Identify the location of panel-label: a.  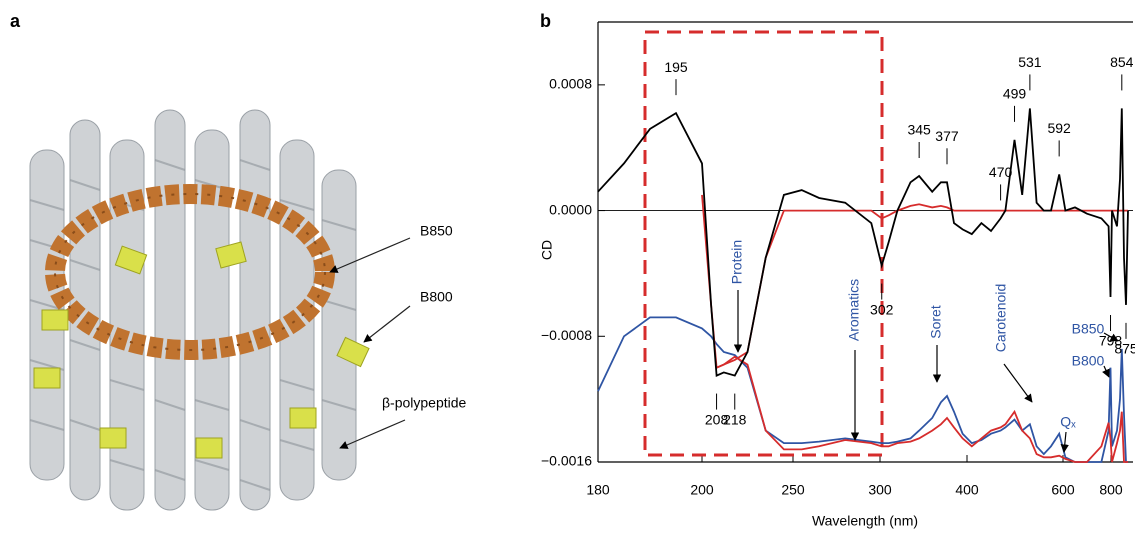
(15, 21).